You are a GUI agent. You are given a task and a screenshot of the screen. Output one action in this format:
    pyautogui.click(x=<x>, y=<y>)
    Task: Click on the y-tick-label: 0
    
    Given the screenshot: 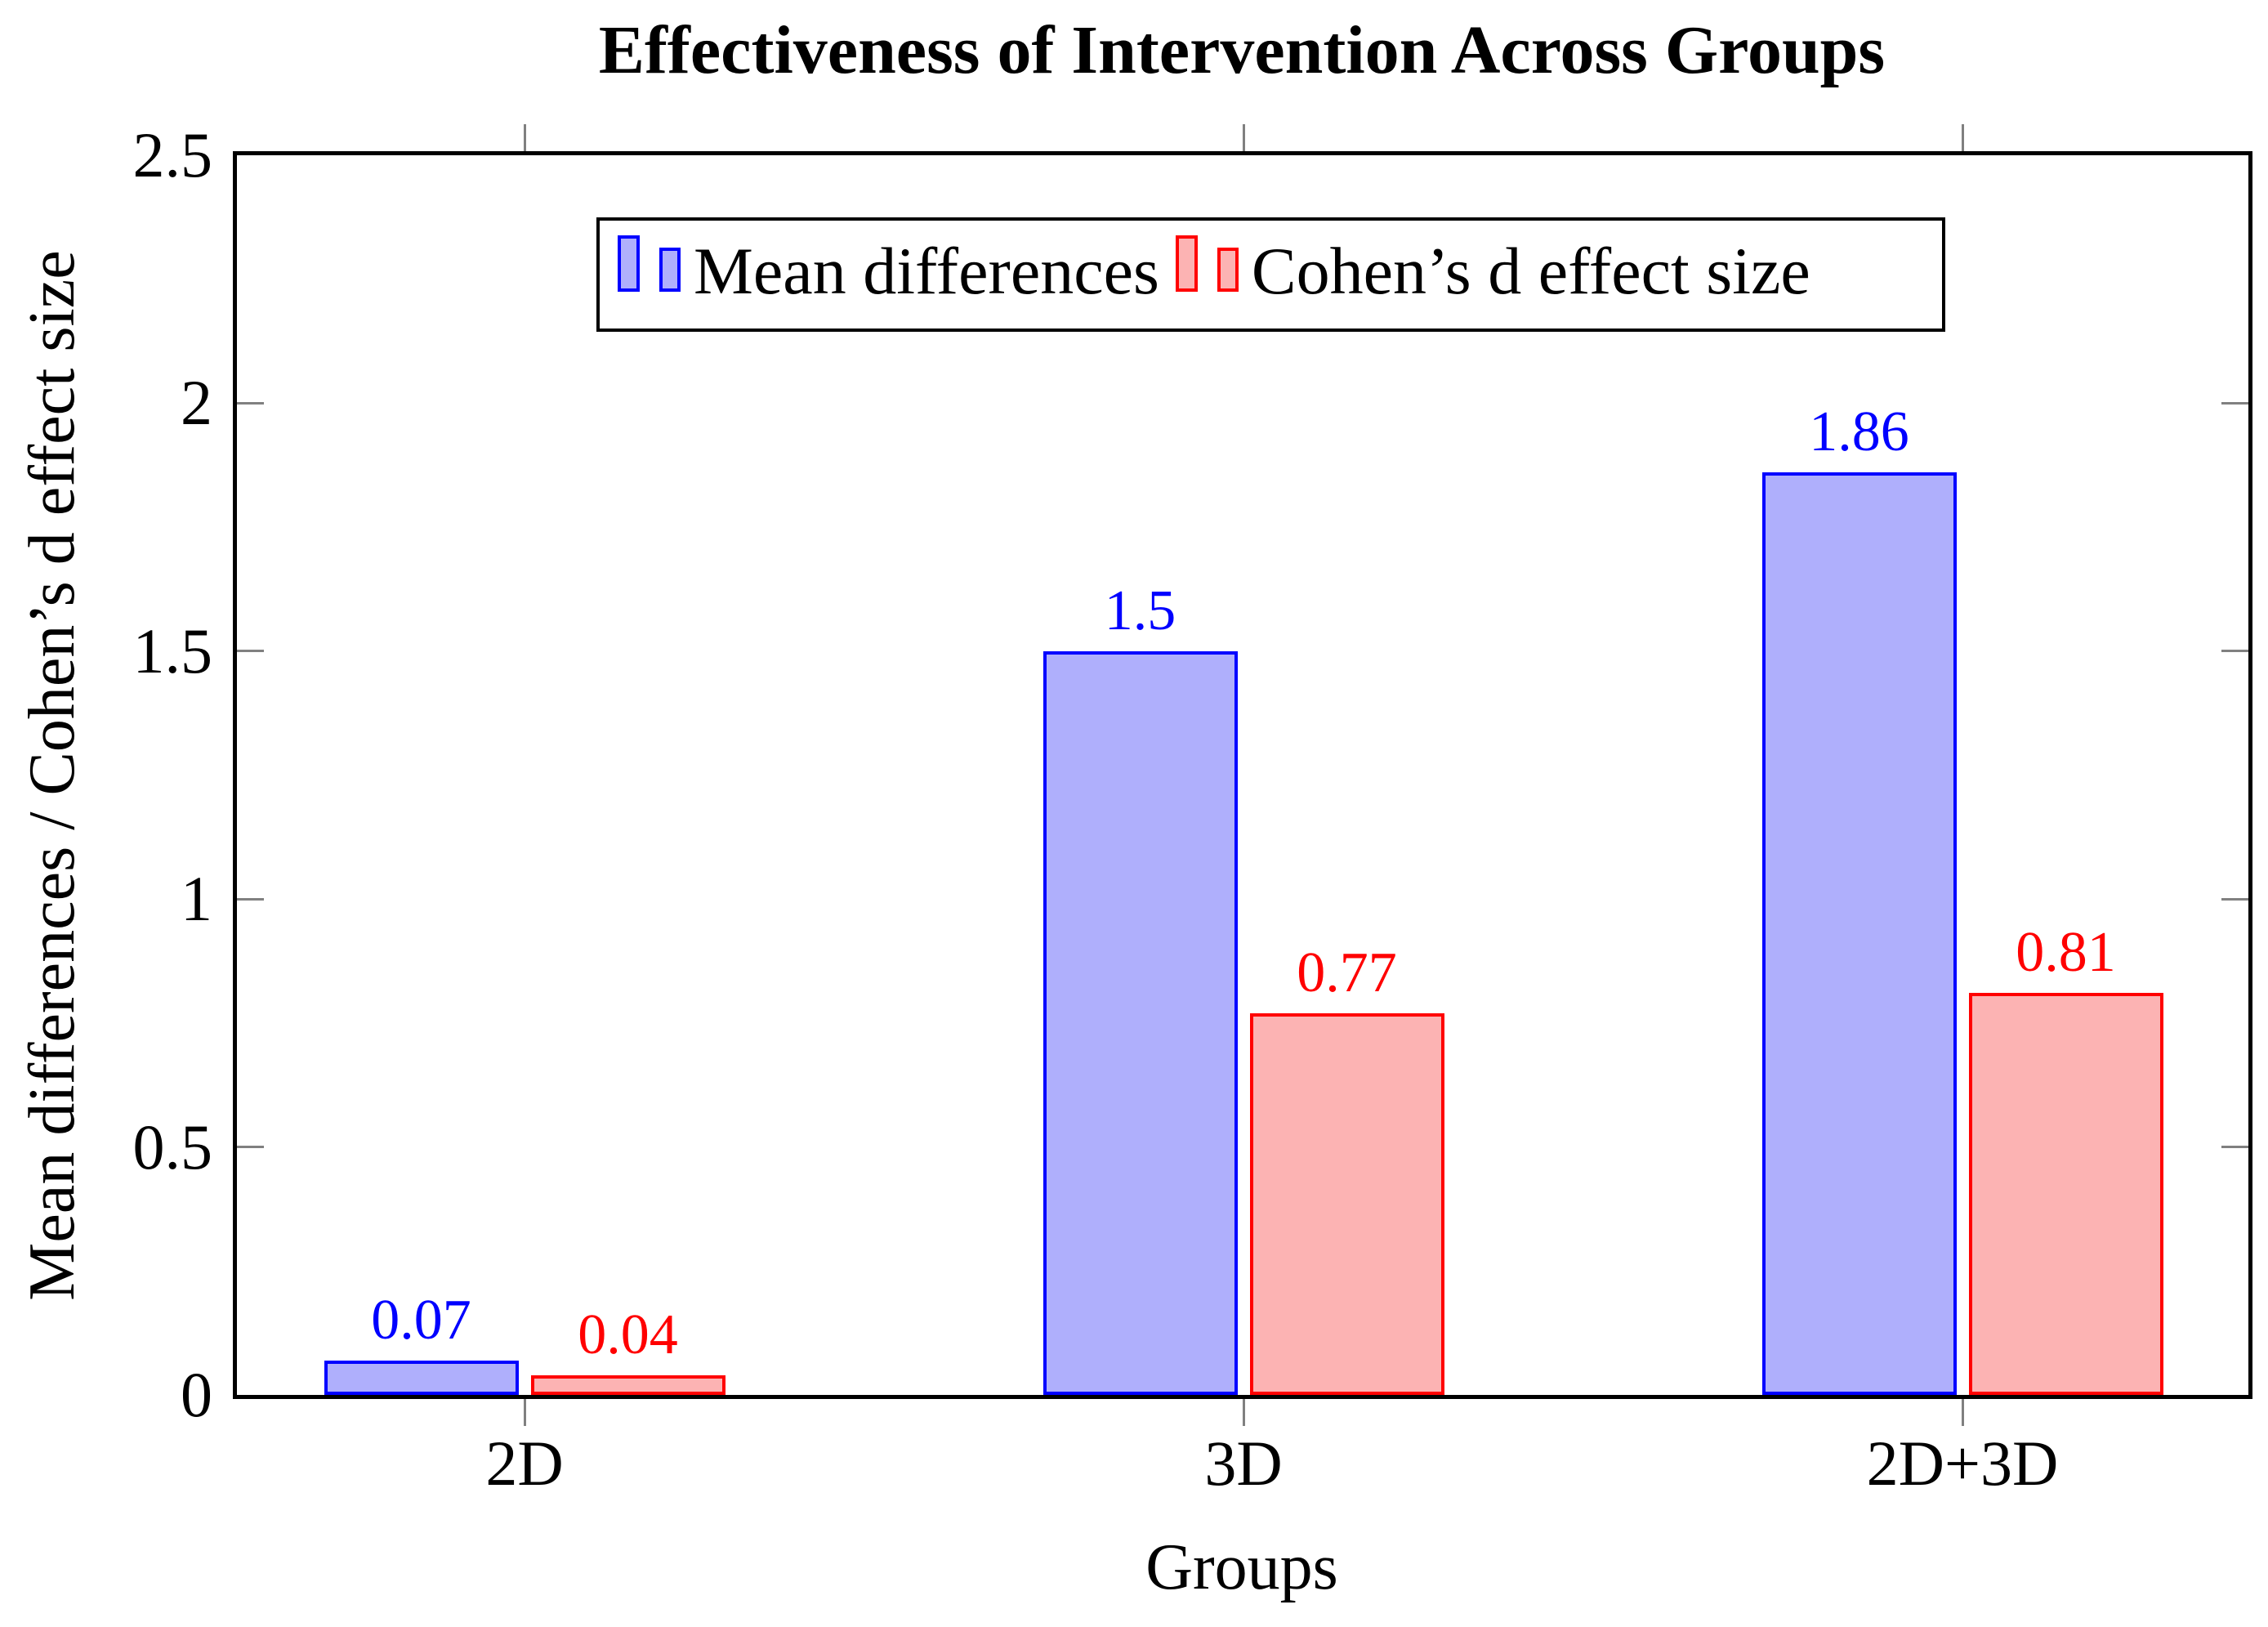 What is the action you would take?
    pyautogui.click(x=196, y=1394)
    